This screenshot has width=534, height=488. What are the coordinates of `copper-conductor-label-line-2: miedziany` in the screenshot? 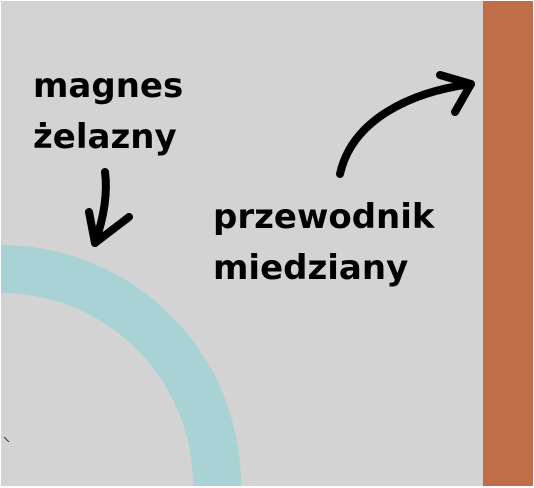 It's located at (311, 268).